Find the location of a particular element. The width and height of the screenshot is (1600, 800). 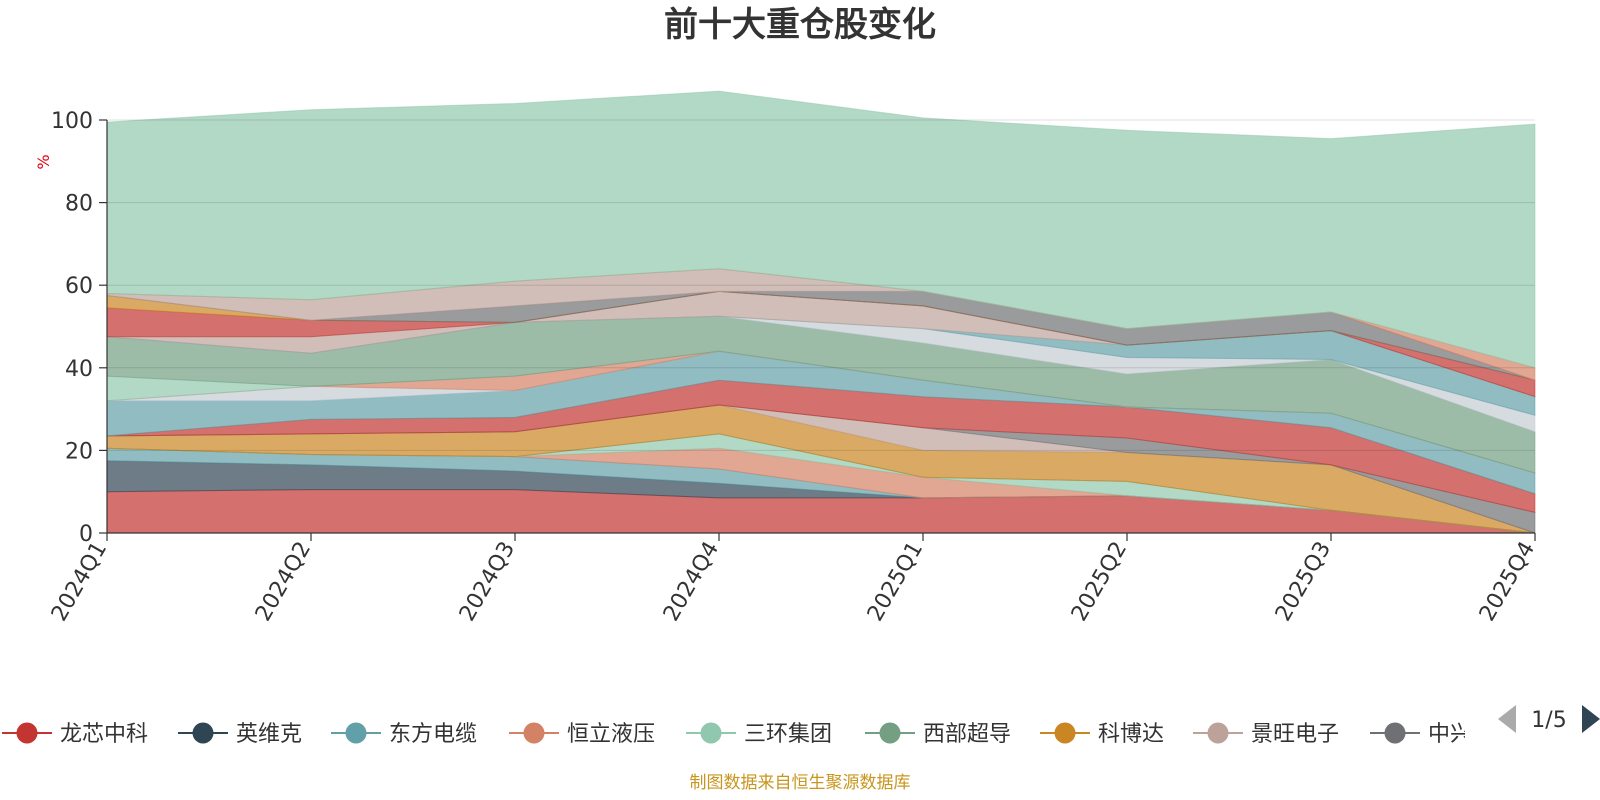

legend-item-6: 西部超导 is located at coordinates (938, 734).